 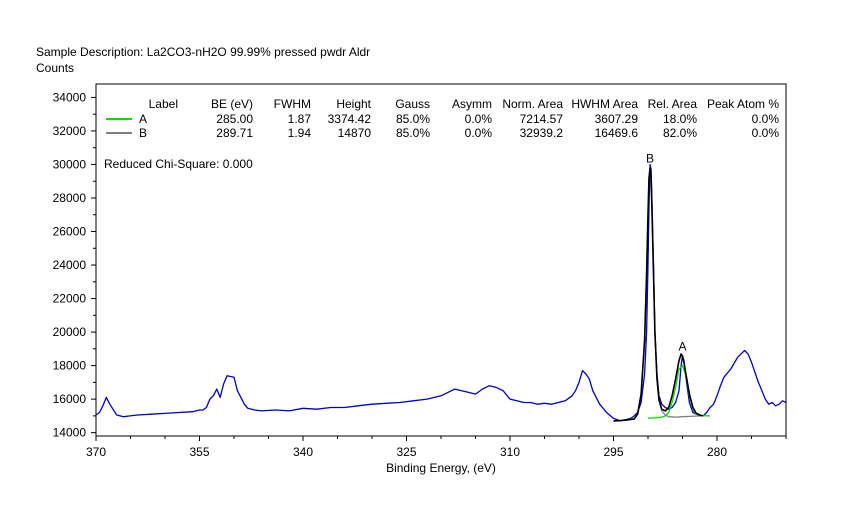 What do you see at coordinates (199, 452) in the screenshot?
I see `x-tick-label: 355` at bounding box center [199, 452].